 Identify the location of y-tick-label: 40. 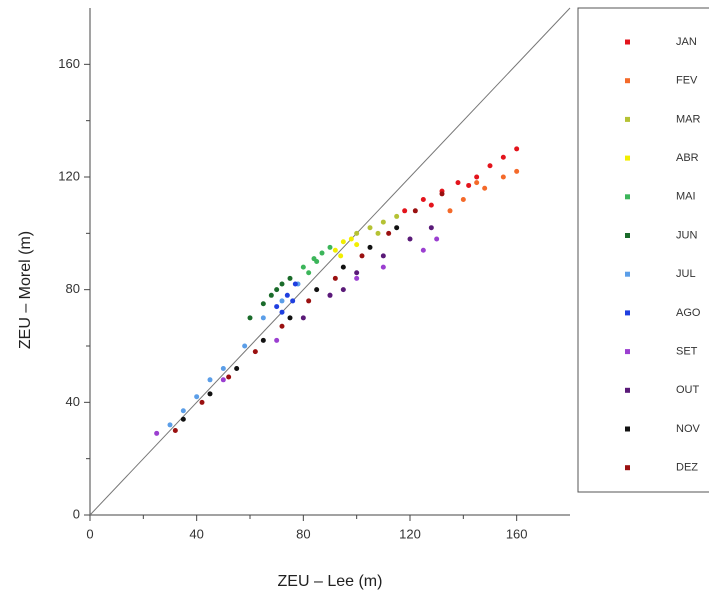
(73, 401).